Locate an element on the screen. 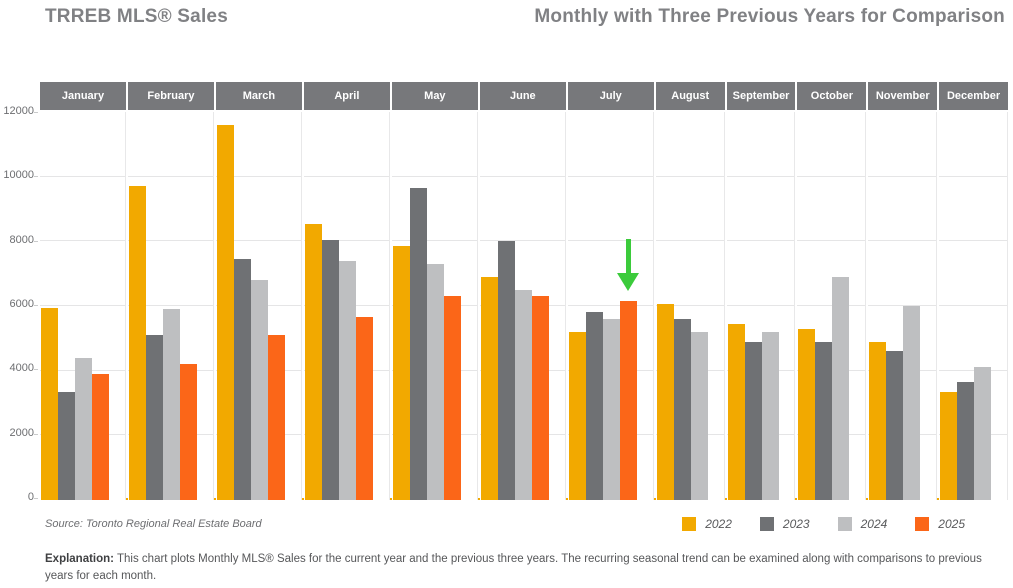 The height and width of the screenshot is (588, 1013). month-column-december: December is located at coordinates (973, 291).